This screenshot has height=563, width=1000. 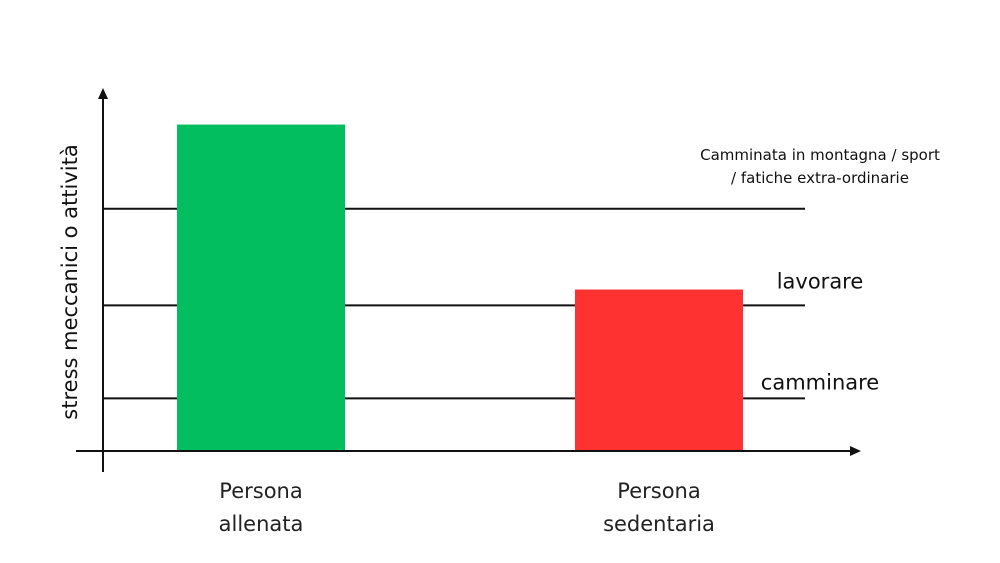 I want to click on reference-line-label: / fatiche extra-ordinarie, so click(x=820, y=178).